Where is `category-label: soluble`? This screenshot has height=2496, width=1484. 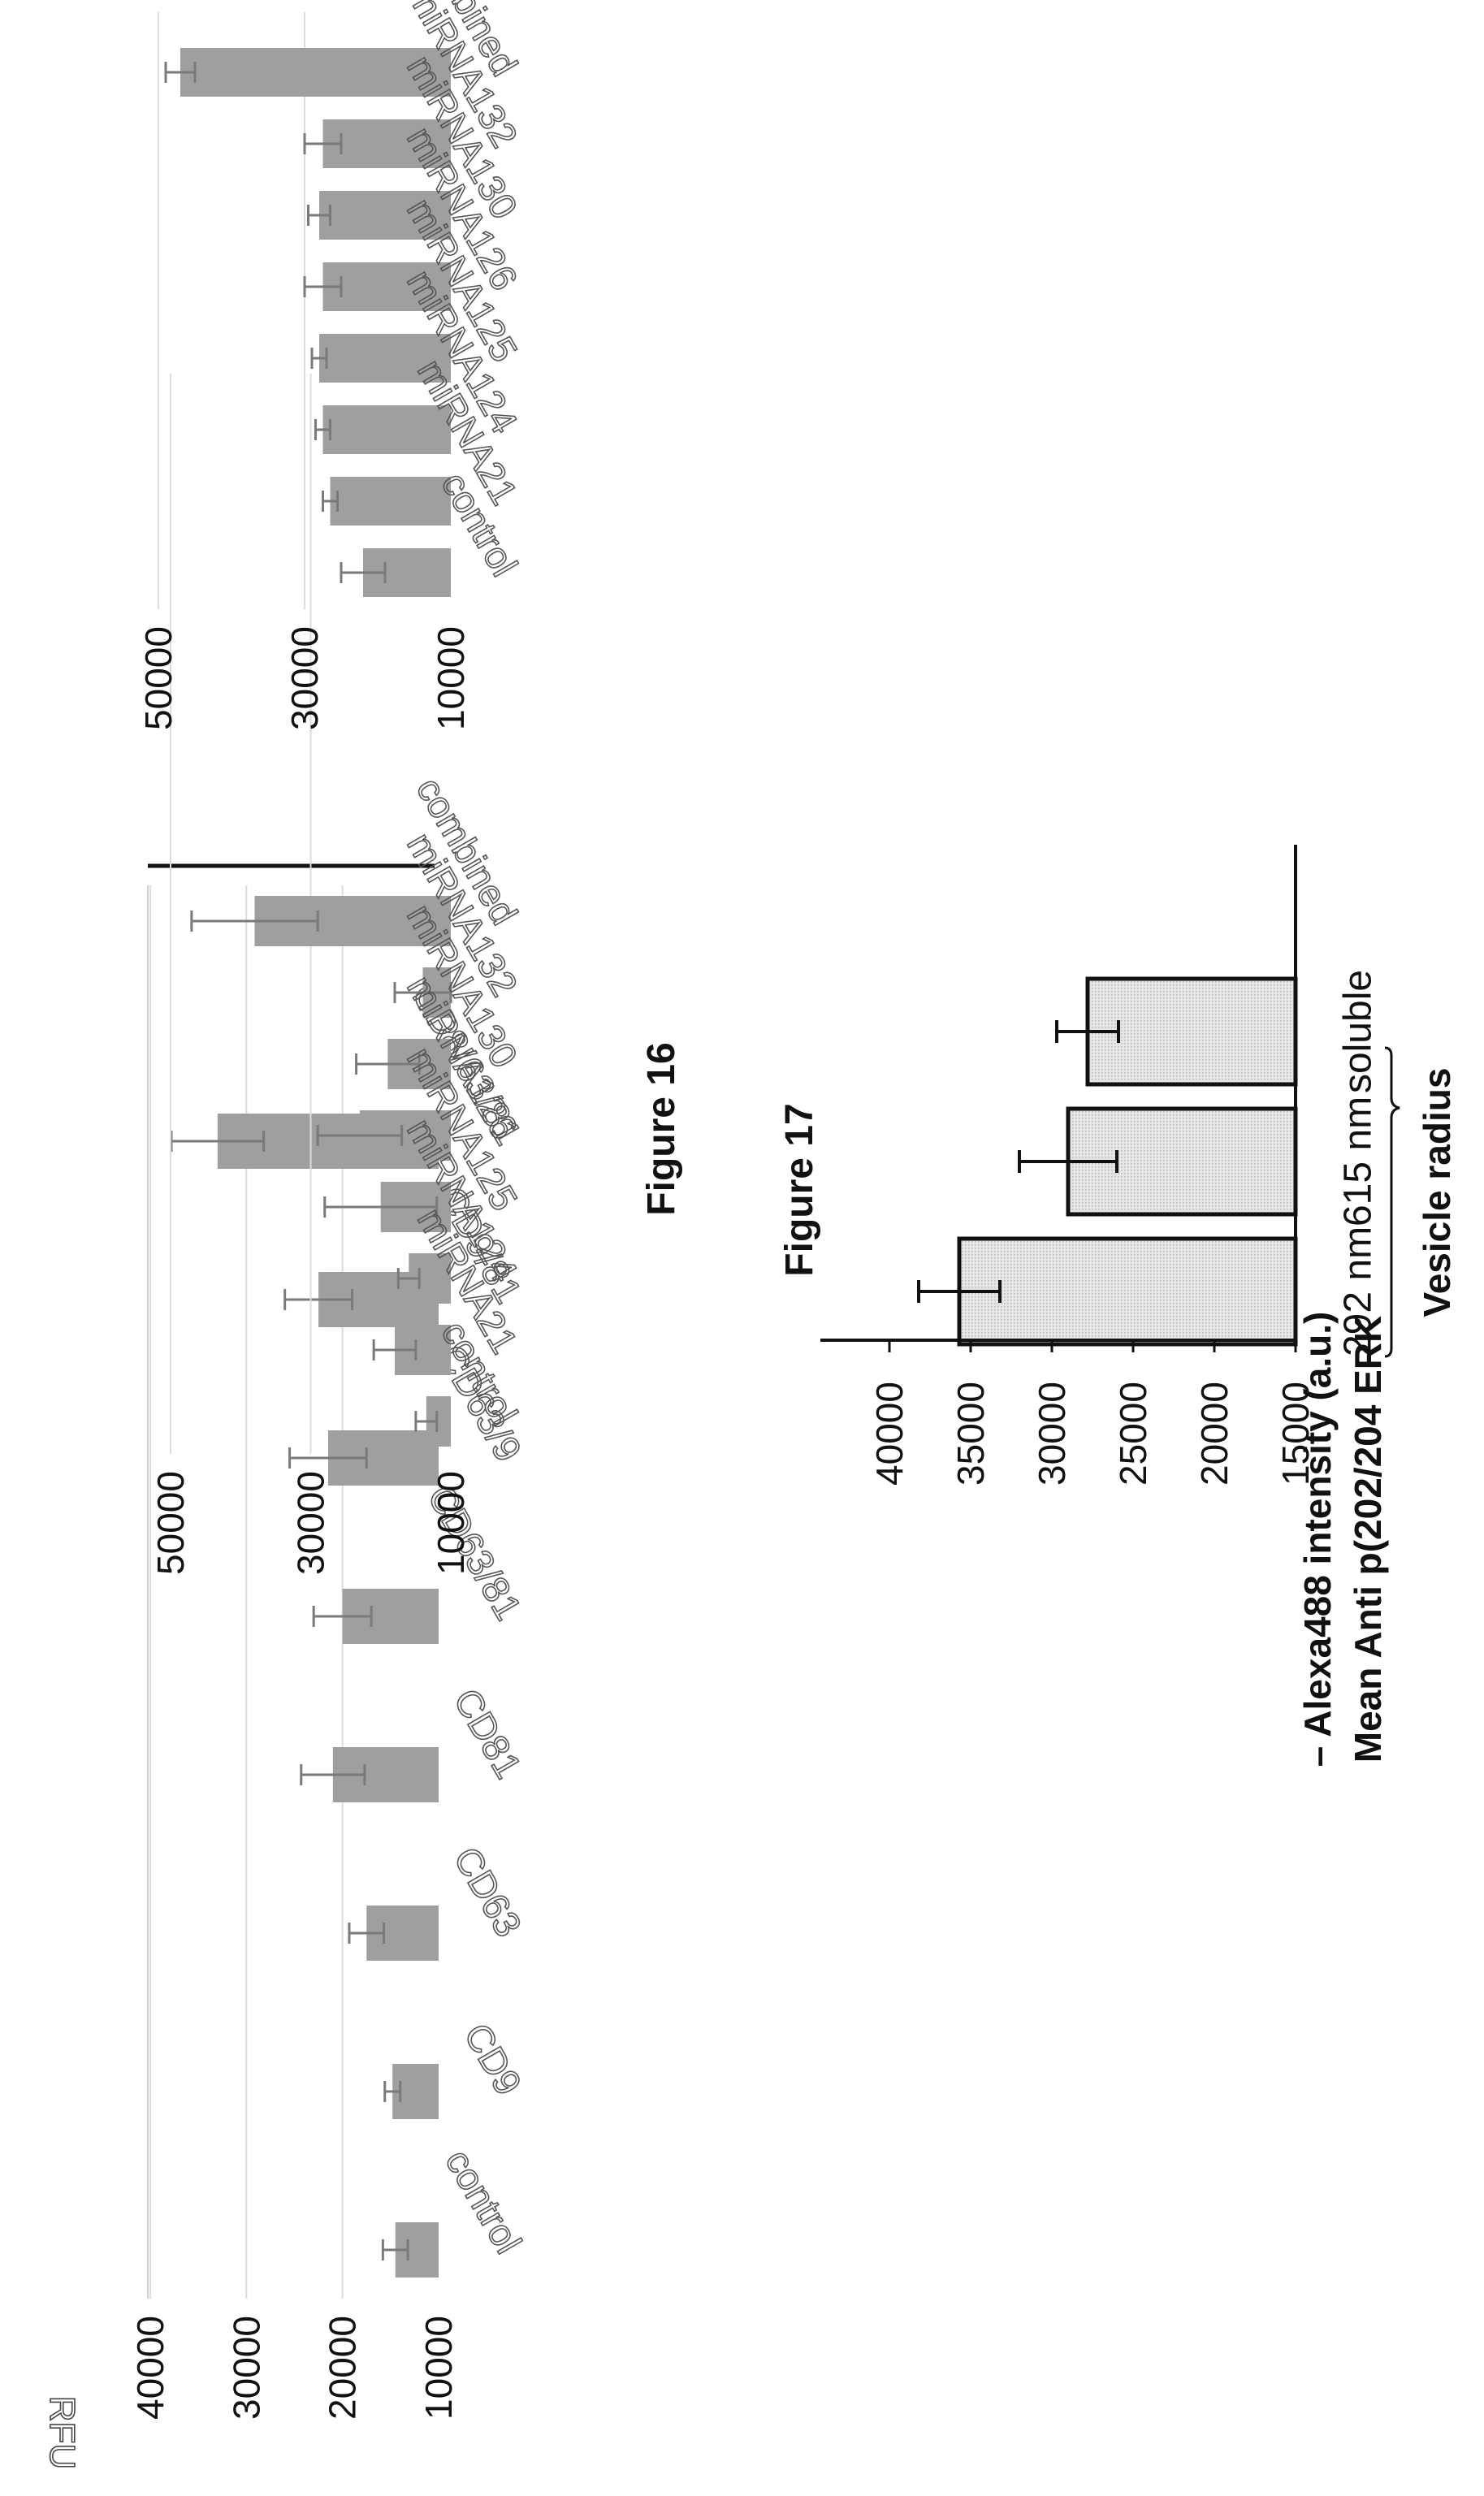
category-label: soluble is located at coordinates (1358, 1031).